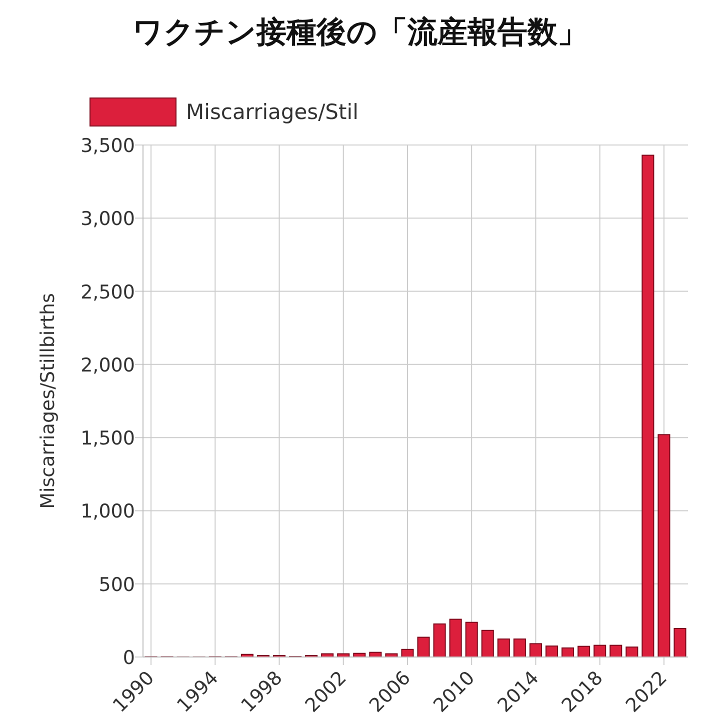 The height and width of the screenshot is (727, 720). I want to click on legend-label: Miscarriages/Stil, so click(272, 112).